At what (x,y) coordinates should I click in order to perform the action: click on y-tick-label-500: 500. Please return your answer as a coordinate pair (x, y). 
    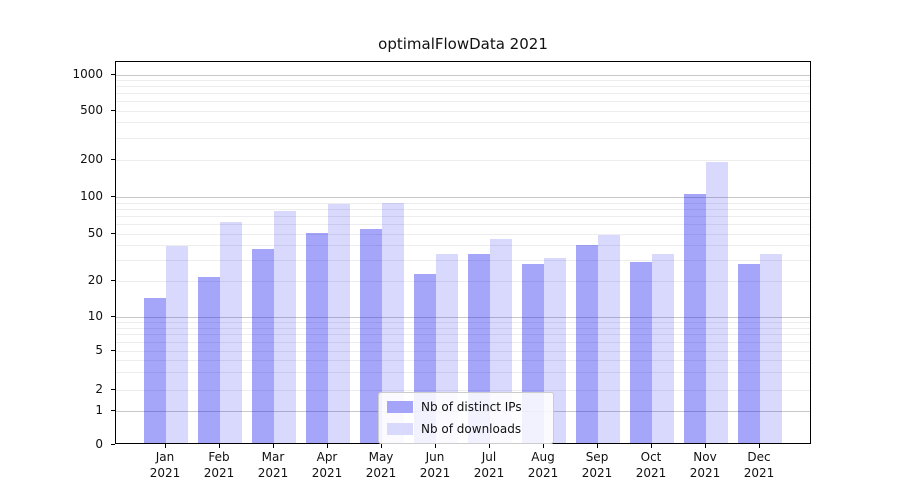
    Looking at the image, I should click on (91, 109).